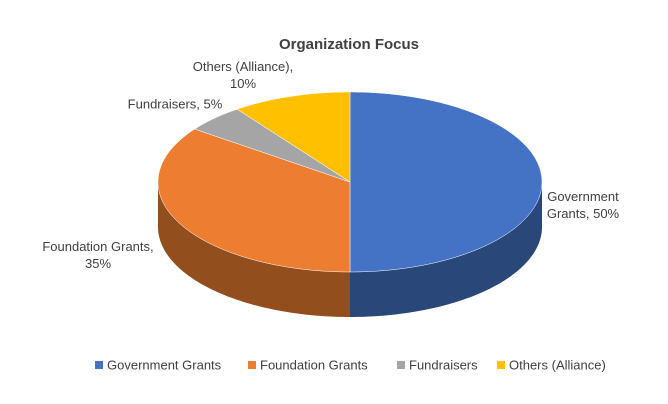  What do you see at coordinates (98, 255) in the screenshot?
I see `data-label: Foundation Grants, 35%` at bounding box center [98, 255].